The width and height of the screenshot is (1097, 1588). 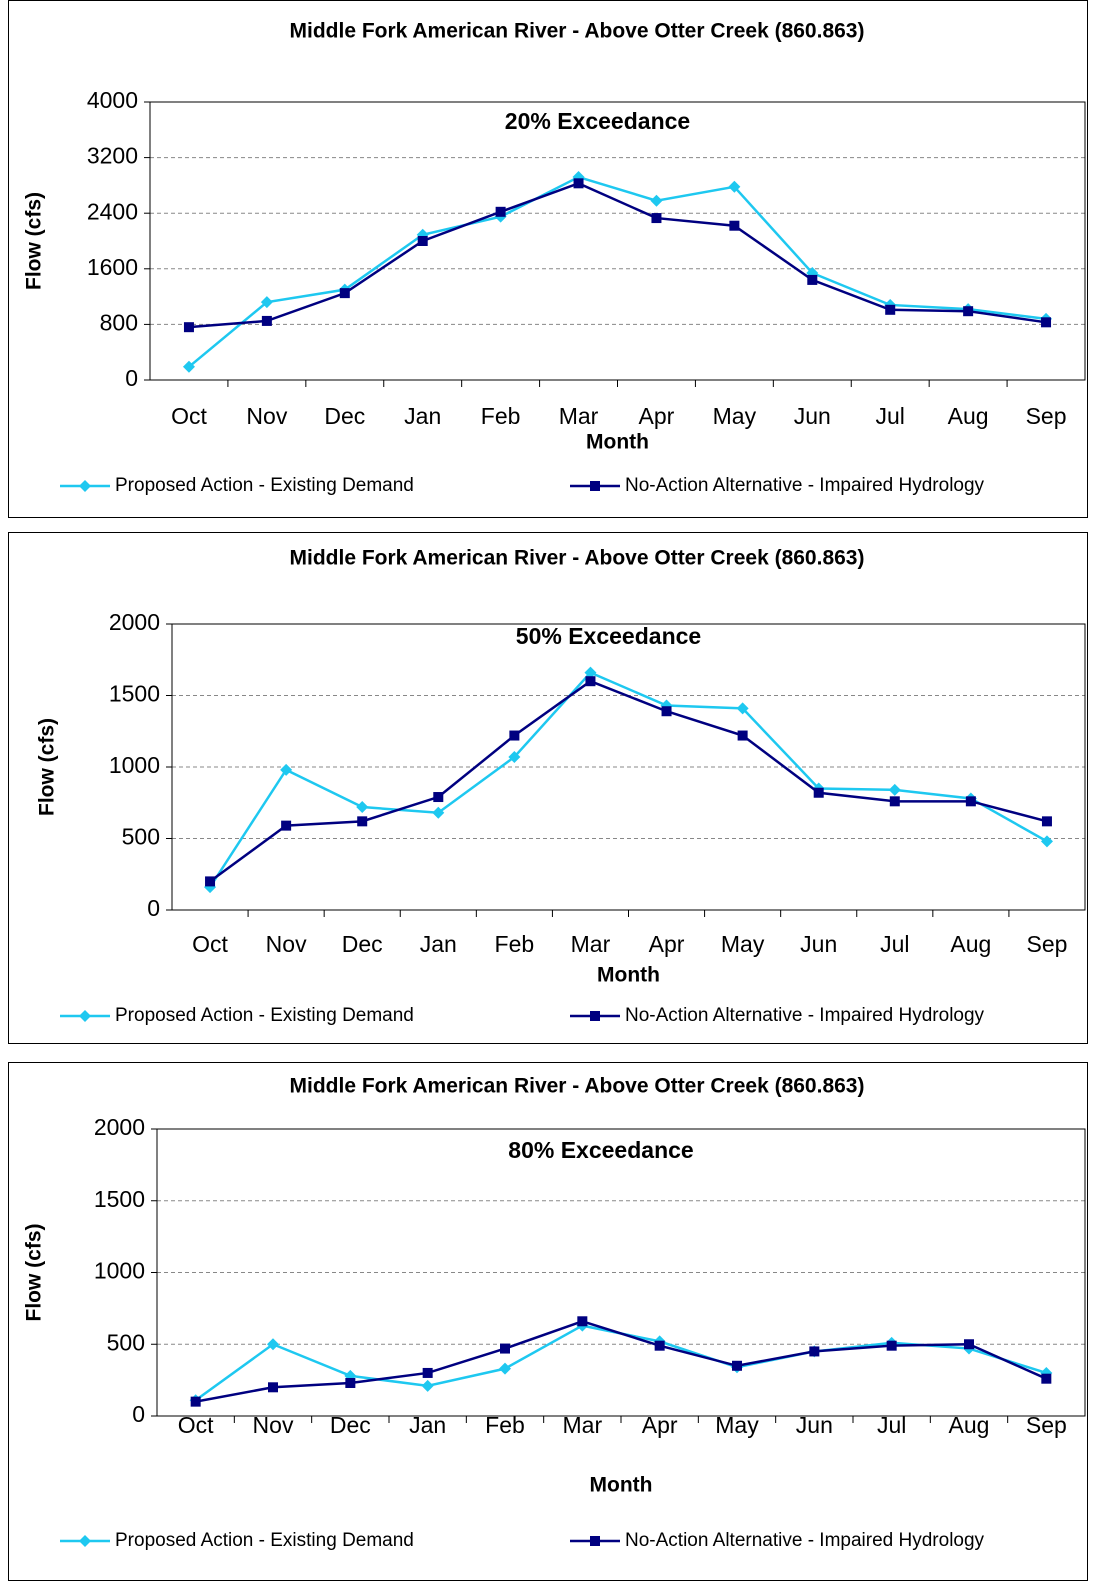 I want to click on x-tick-label: Jun, so click(x=814, y=1425).